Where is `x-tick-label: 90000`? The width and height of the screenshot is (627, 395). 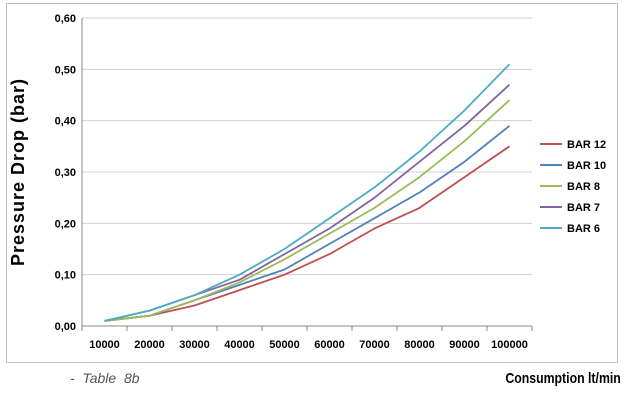 x-tick-label: 90000 is located at coordinates (464, 345).